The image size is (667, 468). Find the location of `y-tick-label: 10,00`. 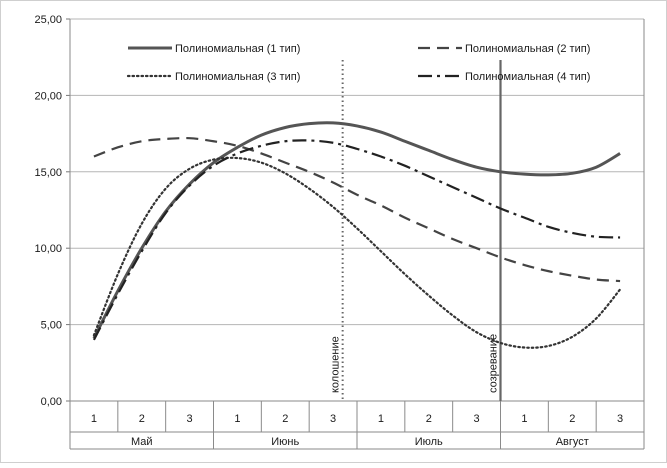

y-tick-label: 10,00 is located at coordinates (48, 249).